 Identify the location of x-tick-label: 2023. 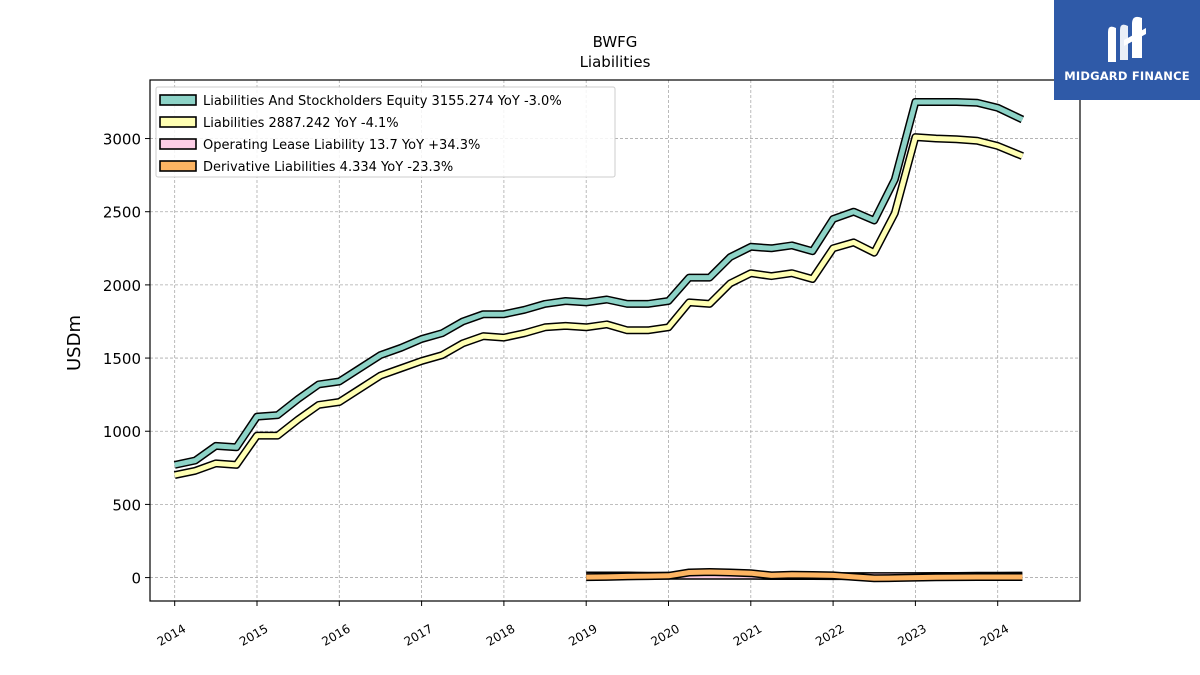
(911, 634).